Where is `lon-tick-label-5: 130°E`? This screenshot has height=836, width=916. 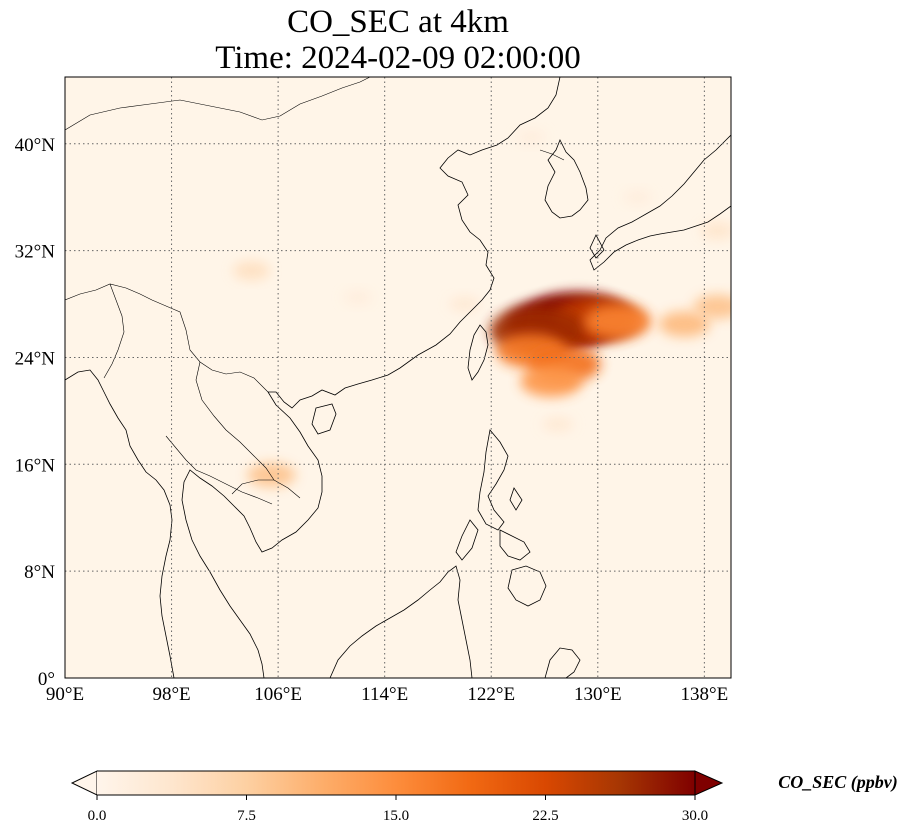
lon-tick-label-5: 130°E is located at coordinates (598, 694).